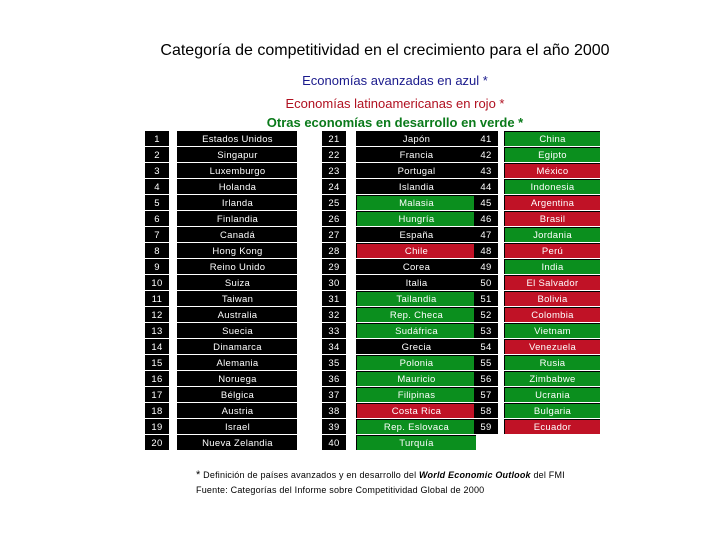 Image resolution: width=720 pixels, height=540 pixels. Describe the element at coordinates (157, 218) in the screenshot. I see `rank-cell: 6` at that location.